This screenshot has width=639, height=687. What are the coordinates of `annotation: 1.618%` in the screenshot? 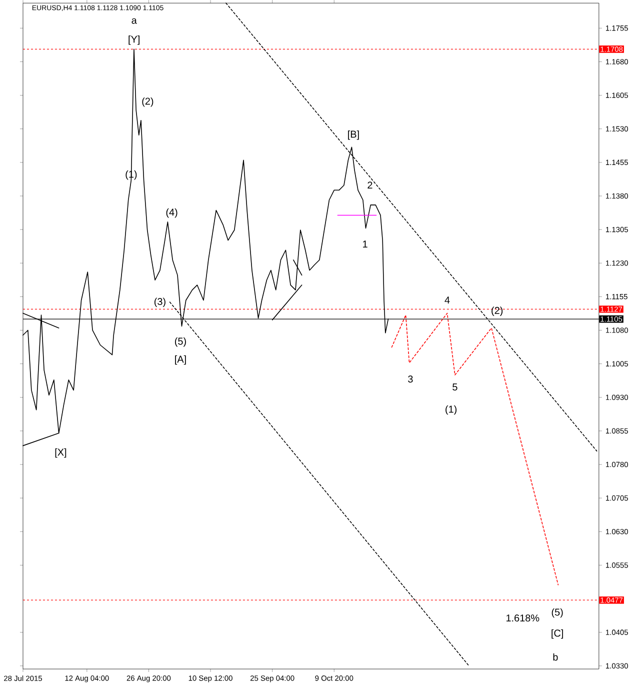 It's located at (523, 618).